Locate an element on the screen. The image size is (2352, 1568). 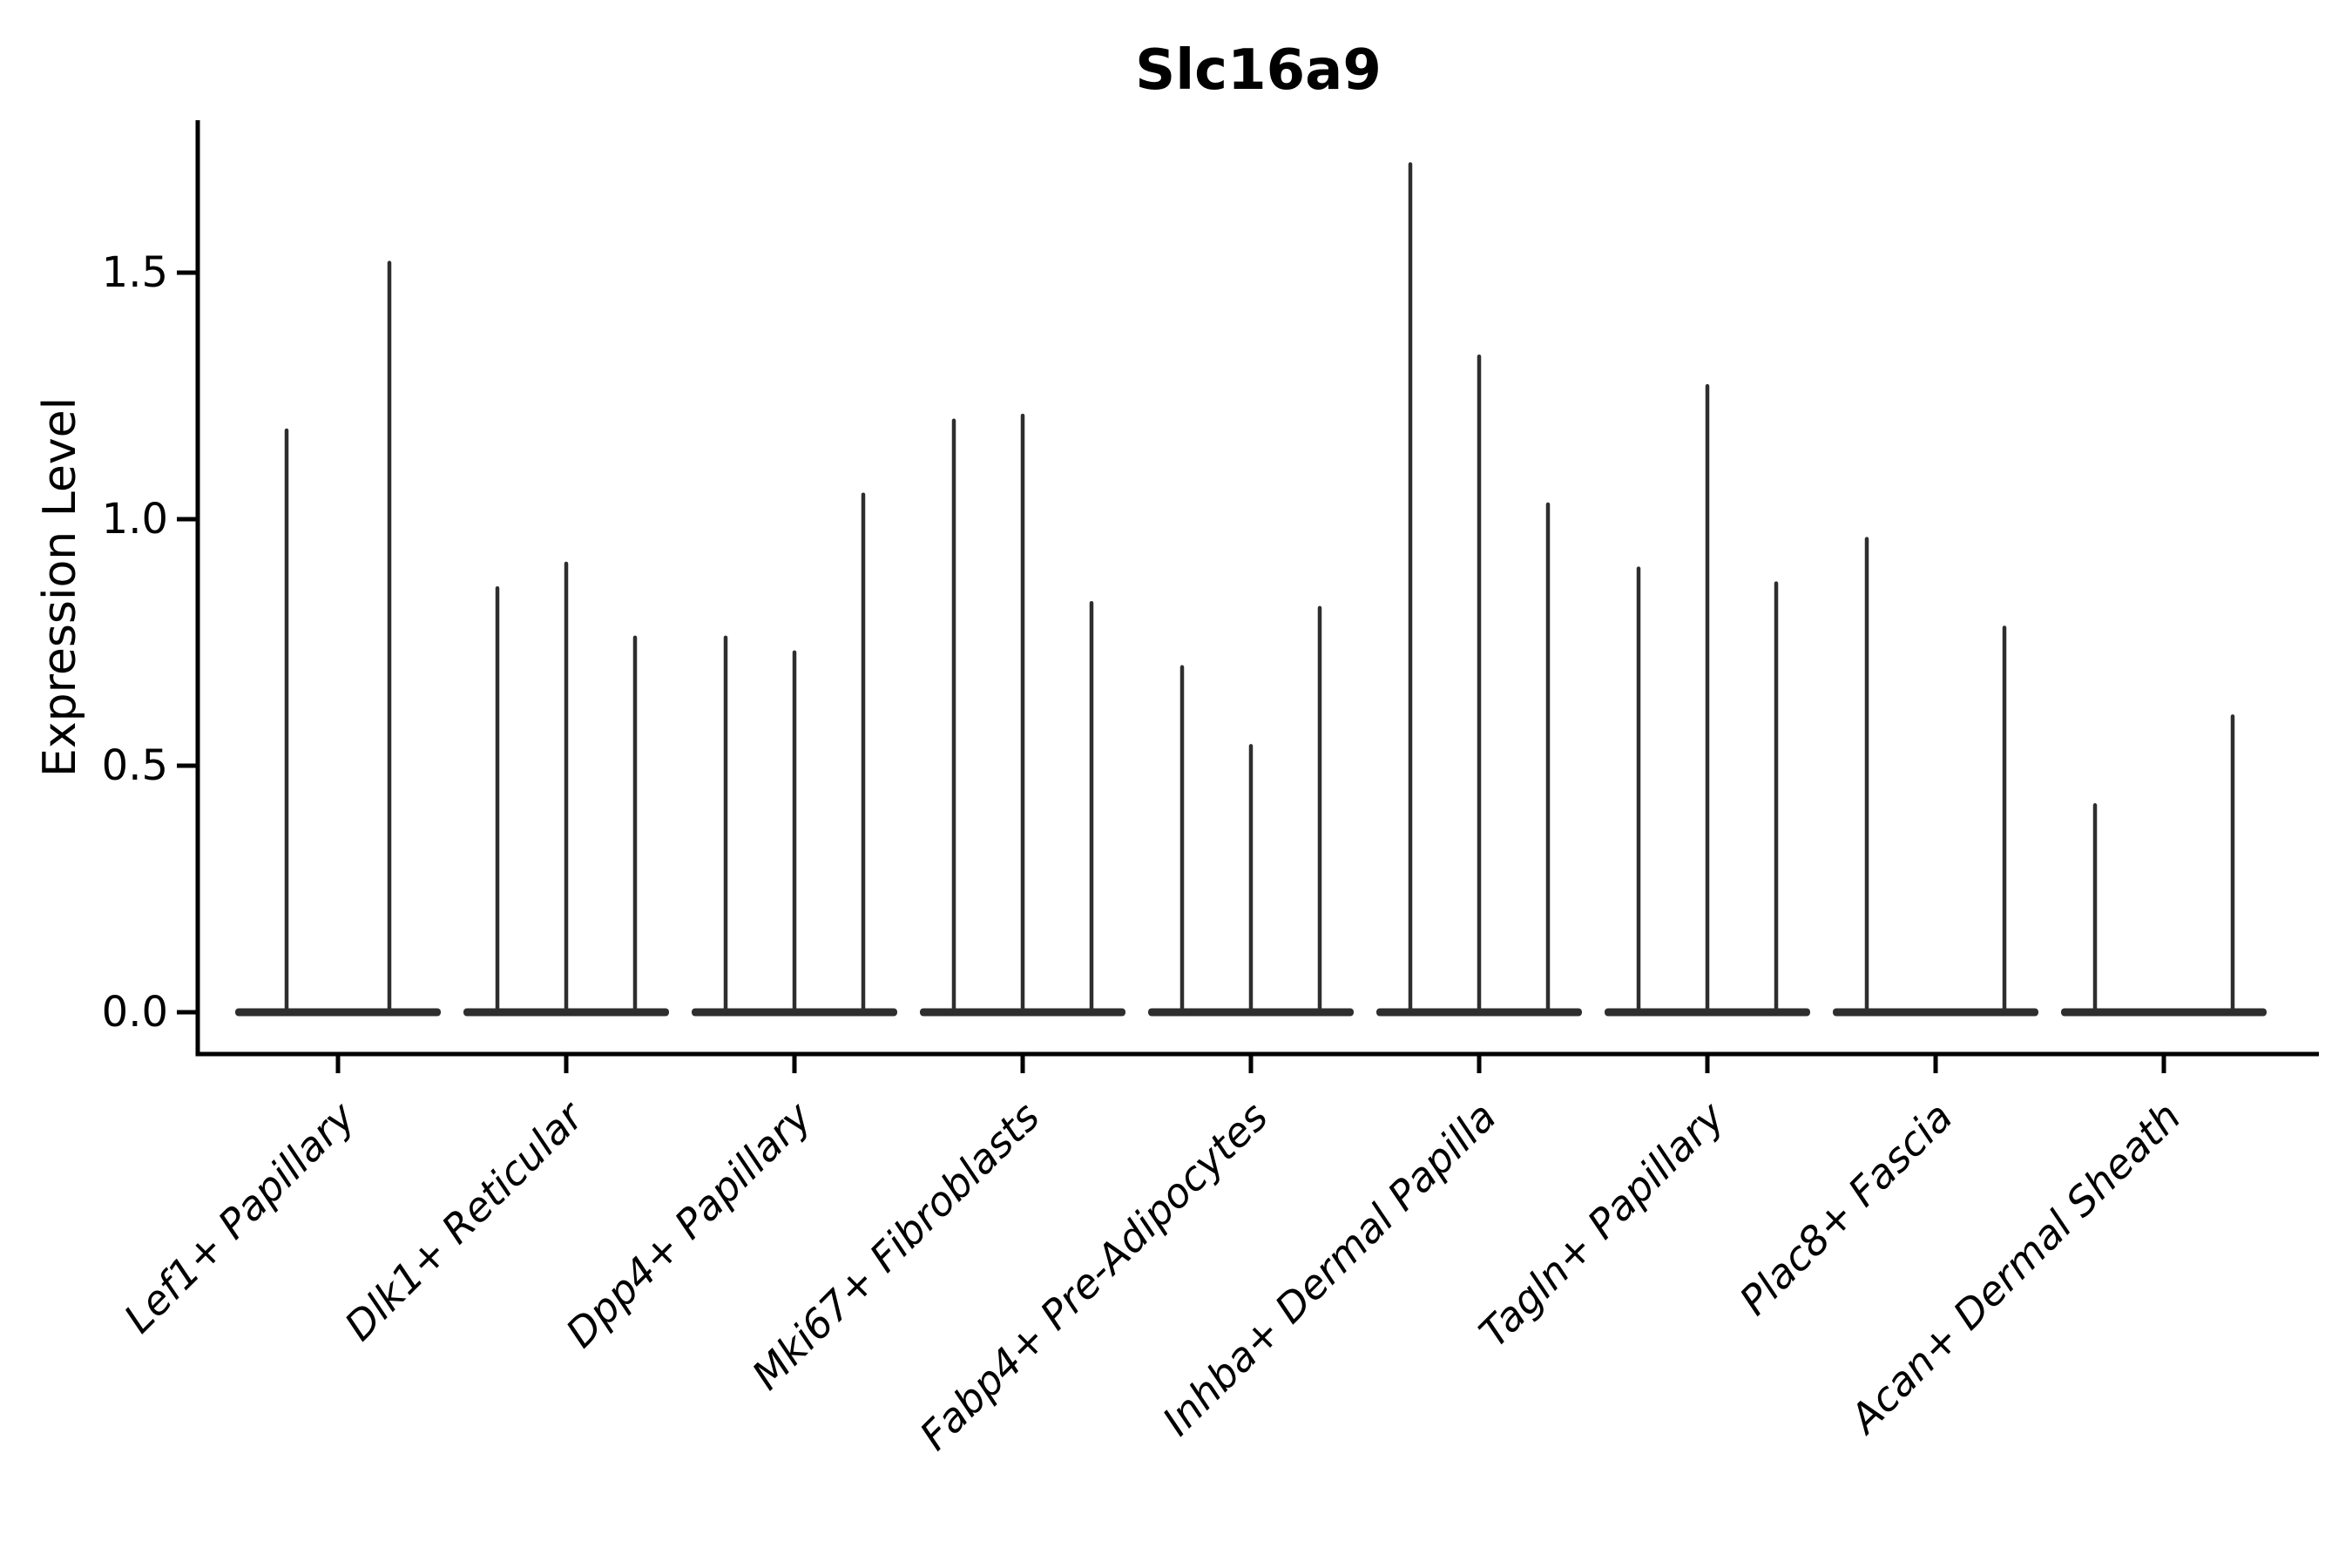
x-category-label: Lef1+ Papillary is located at coordinates (240, 1217).